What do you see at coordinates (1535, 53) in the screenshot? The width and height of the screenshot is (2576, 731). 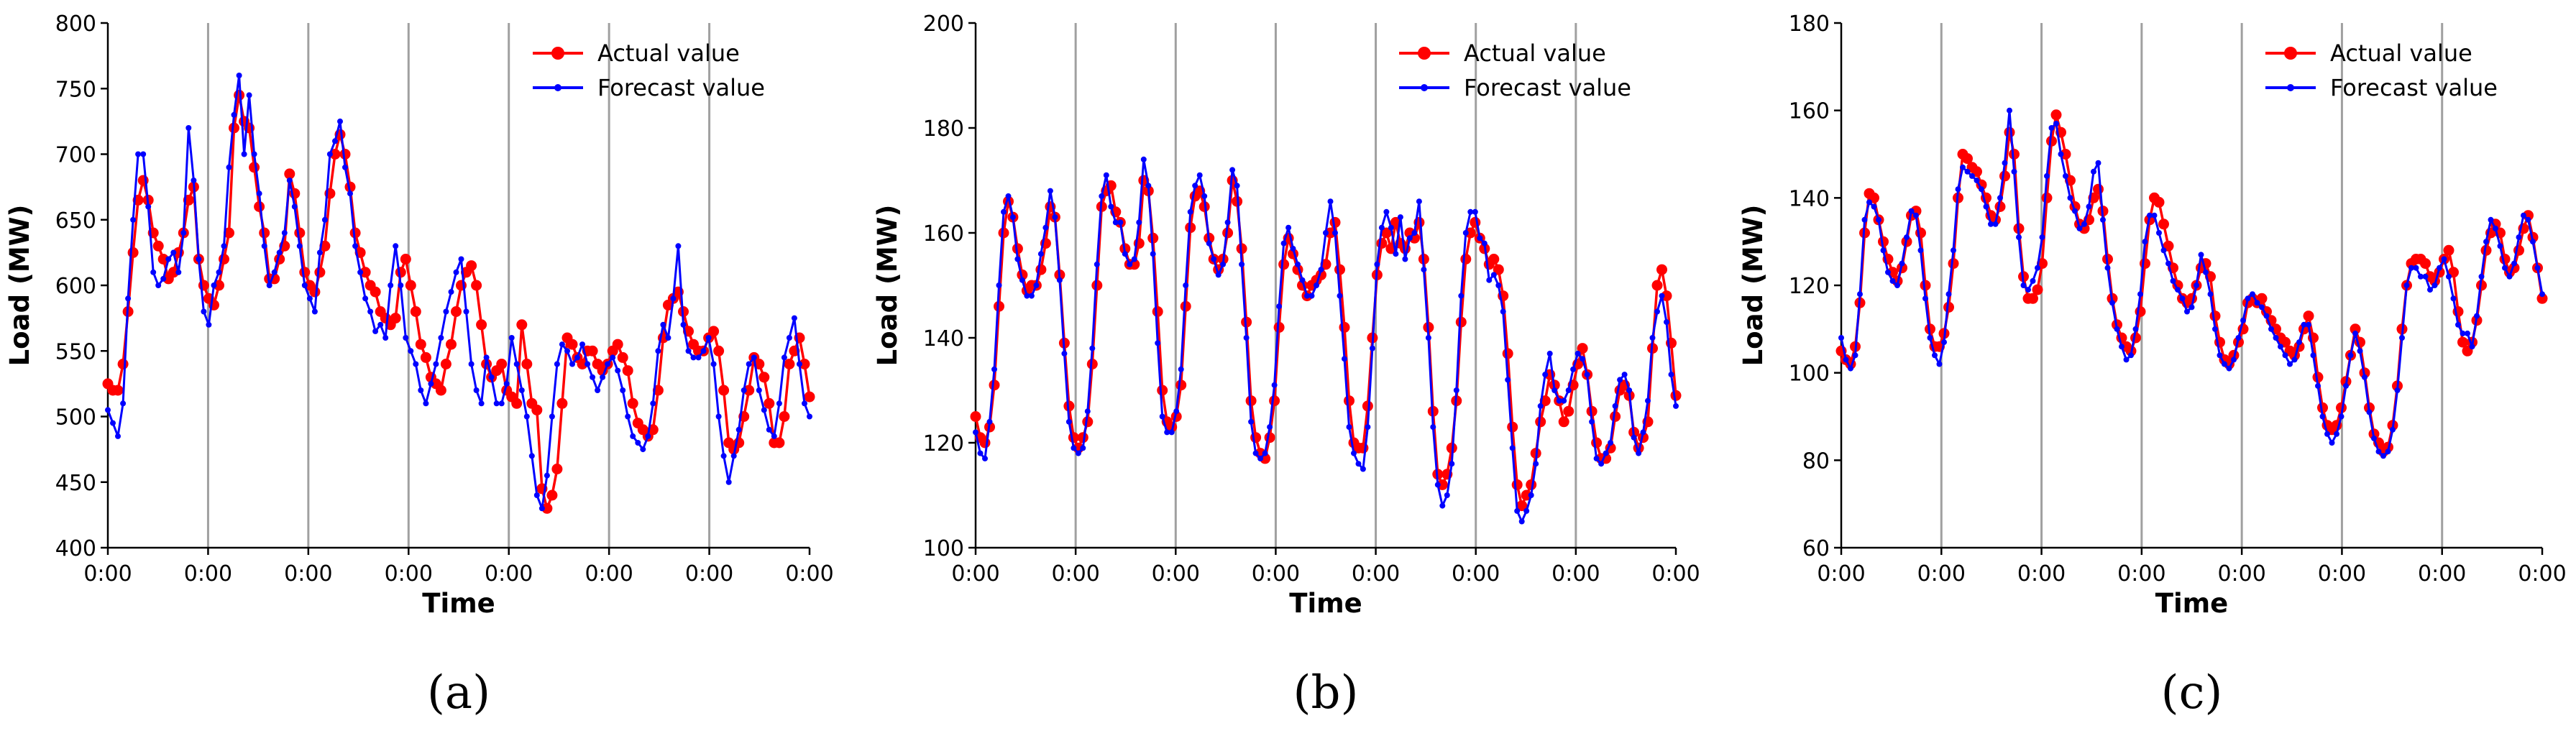 I see `legend-label: Actual value` at bounding box center [1535, 53].